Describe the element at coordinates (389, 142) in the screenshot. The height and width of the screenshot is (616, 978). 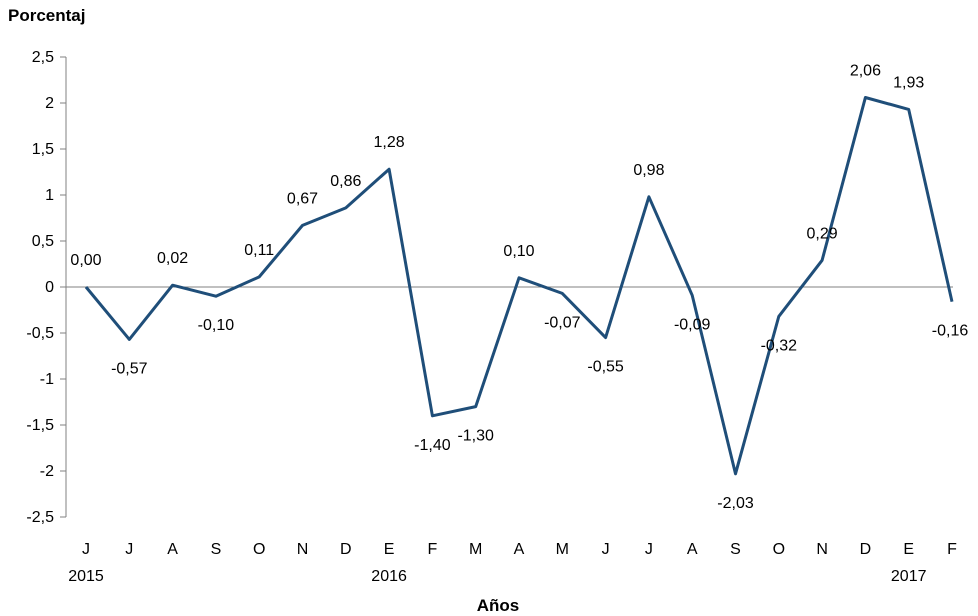
I see `data-label: 1,28` at that location.